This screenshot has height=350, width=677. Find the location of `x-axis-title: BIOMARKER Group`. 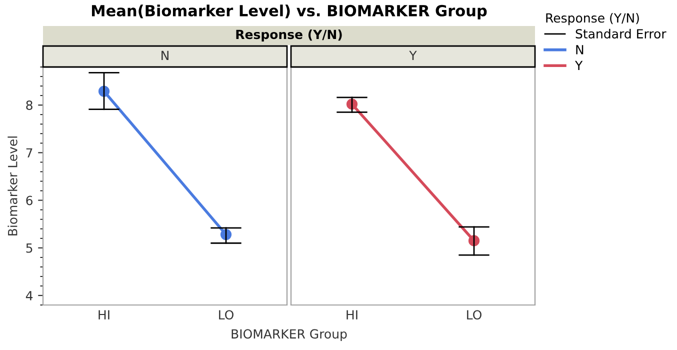

x-axis-title: BIOMARKER Group is located at coordinates (289, 335).